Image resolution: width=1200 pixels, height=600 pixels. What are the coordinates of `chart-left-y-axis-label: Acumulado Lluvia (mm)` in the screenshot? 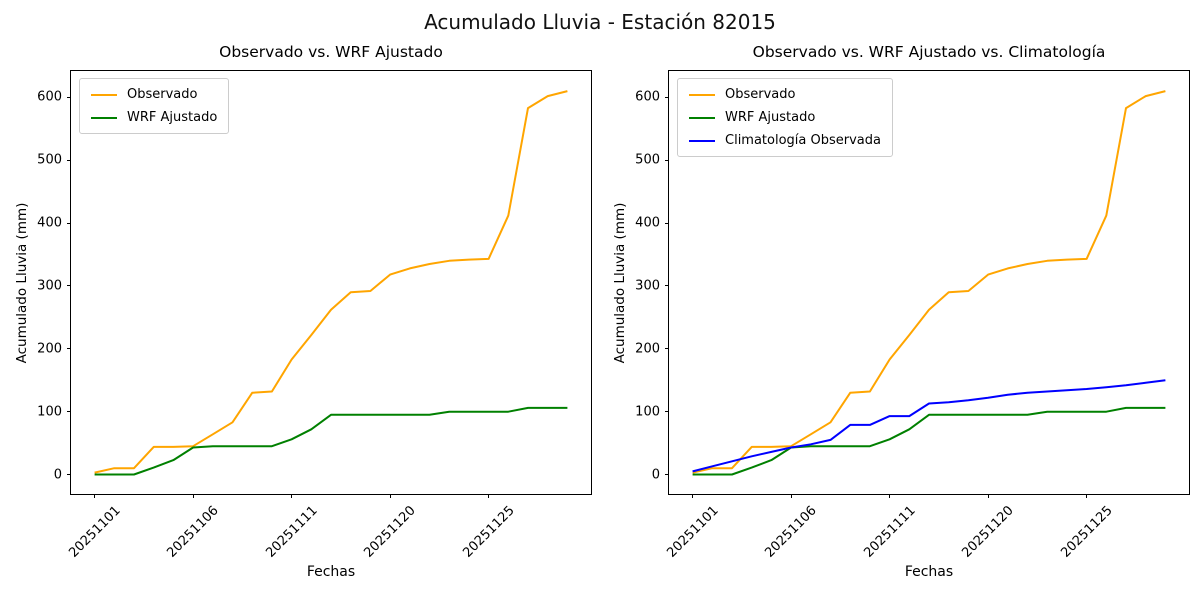 It's located at (22, 282).